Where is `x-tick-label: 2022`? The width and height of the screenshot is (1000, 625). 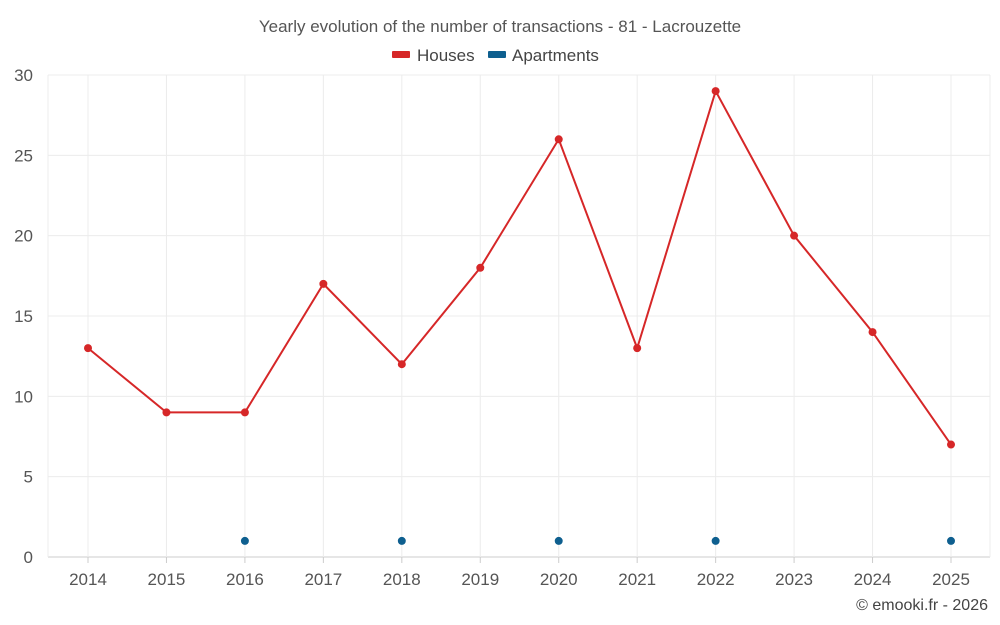 x-tick-label: 2022 is located at coordinates (716, 579).